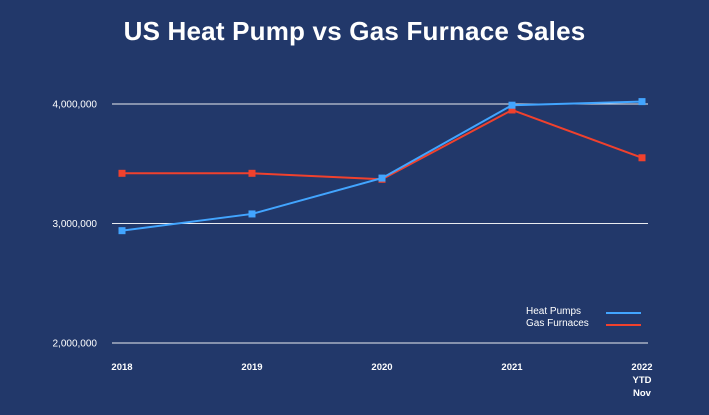 Image resolution: width=709 pixels, height=415 pixels. I want to click on y-tick-label: 4,000,000, so click(75, 105).